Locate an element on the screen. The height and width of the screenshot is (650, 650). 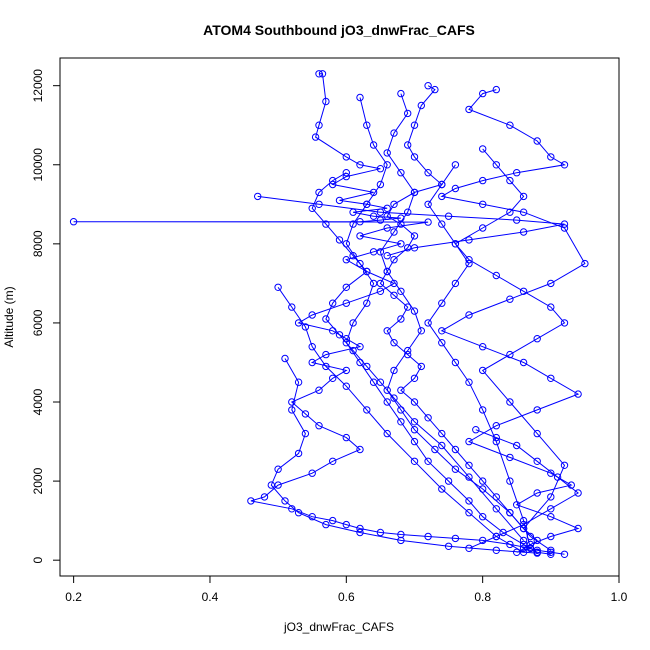
x-tick-label: 0.4 is located at coordinates (210, 597).